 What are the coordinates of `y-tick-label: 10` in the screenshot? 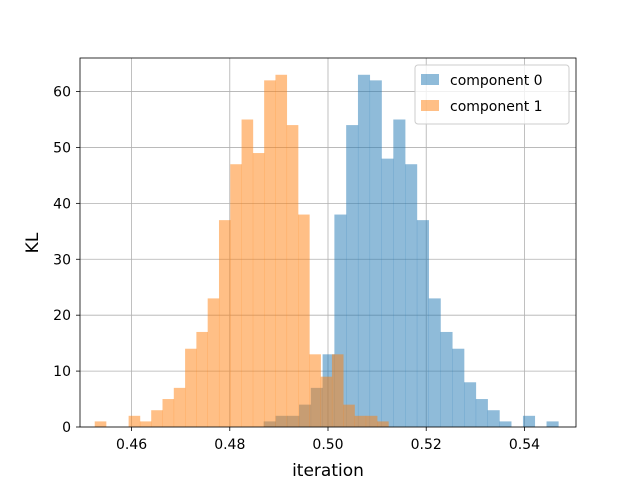 It's located at (62, 372).